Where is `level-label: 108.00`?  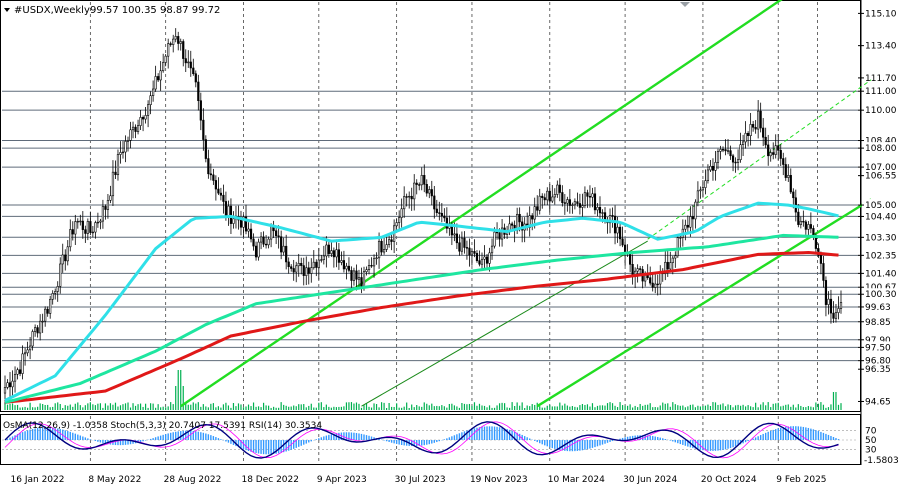 level-label: 108.00 is located at coordinates (881, 149).